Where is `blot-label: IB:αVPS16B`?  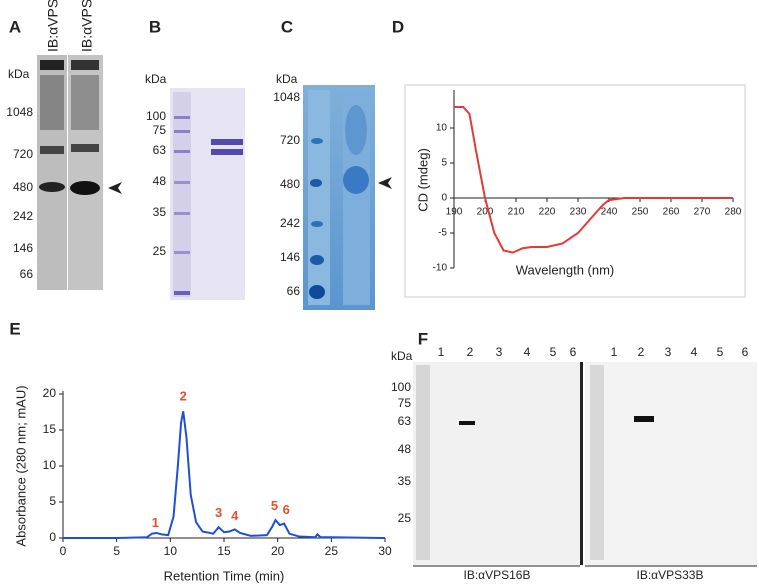
blot-label: IB:αVPS16B is located at coordinates (497, 575).